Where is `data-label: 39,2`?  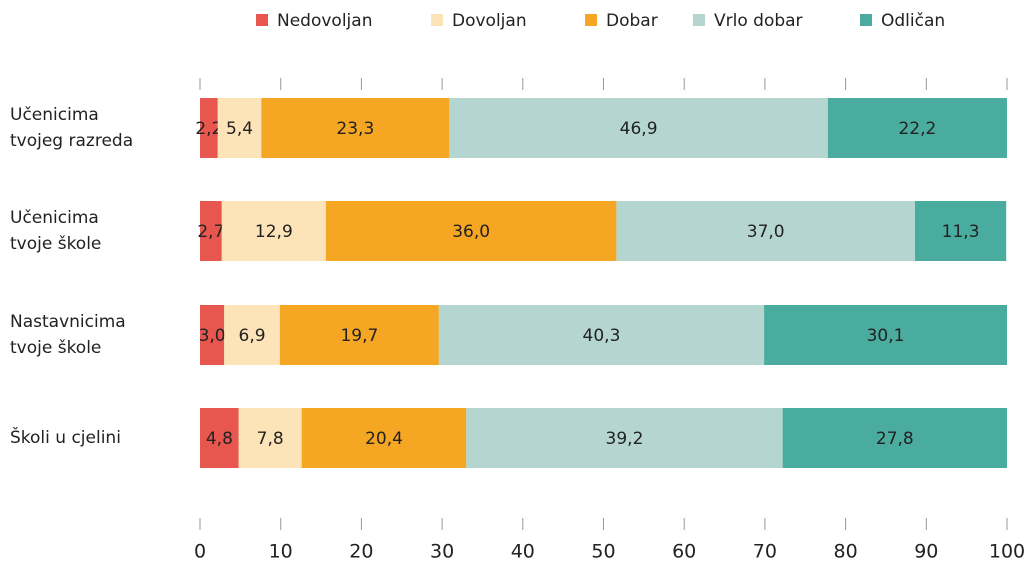
data-label: 39,2 is located at coordinates (625, 439).